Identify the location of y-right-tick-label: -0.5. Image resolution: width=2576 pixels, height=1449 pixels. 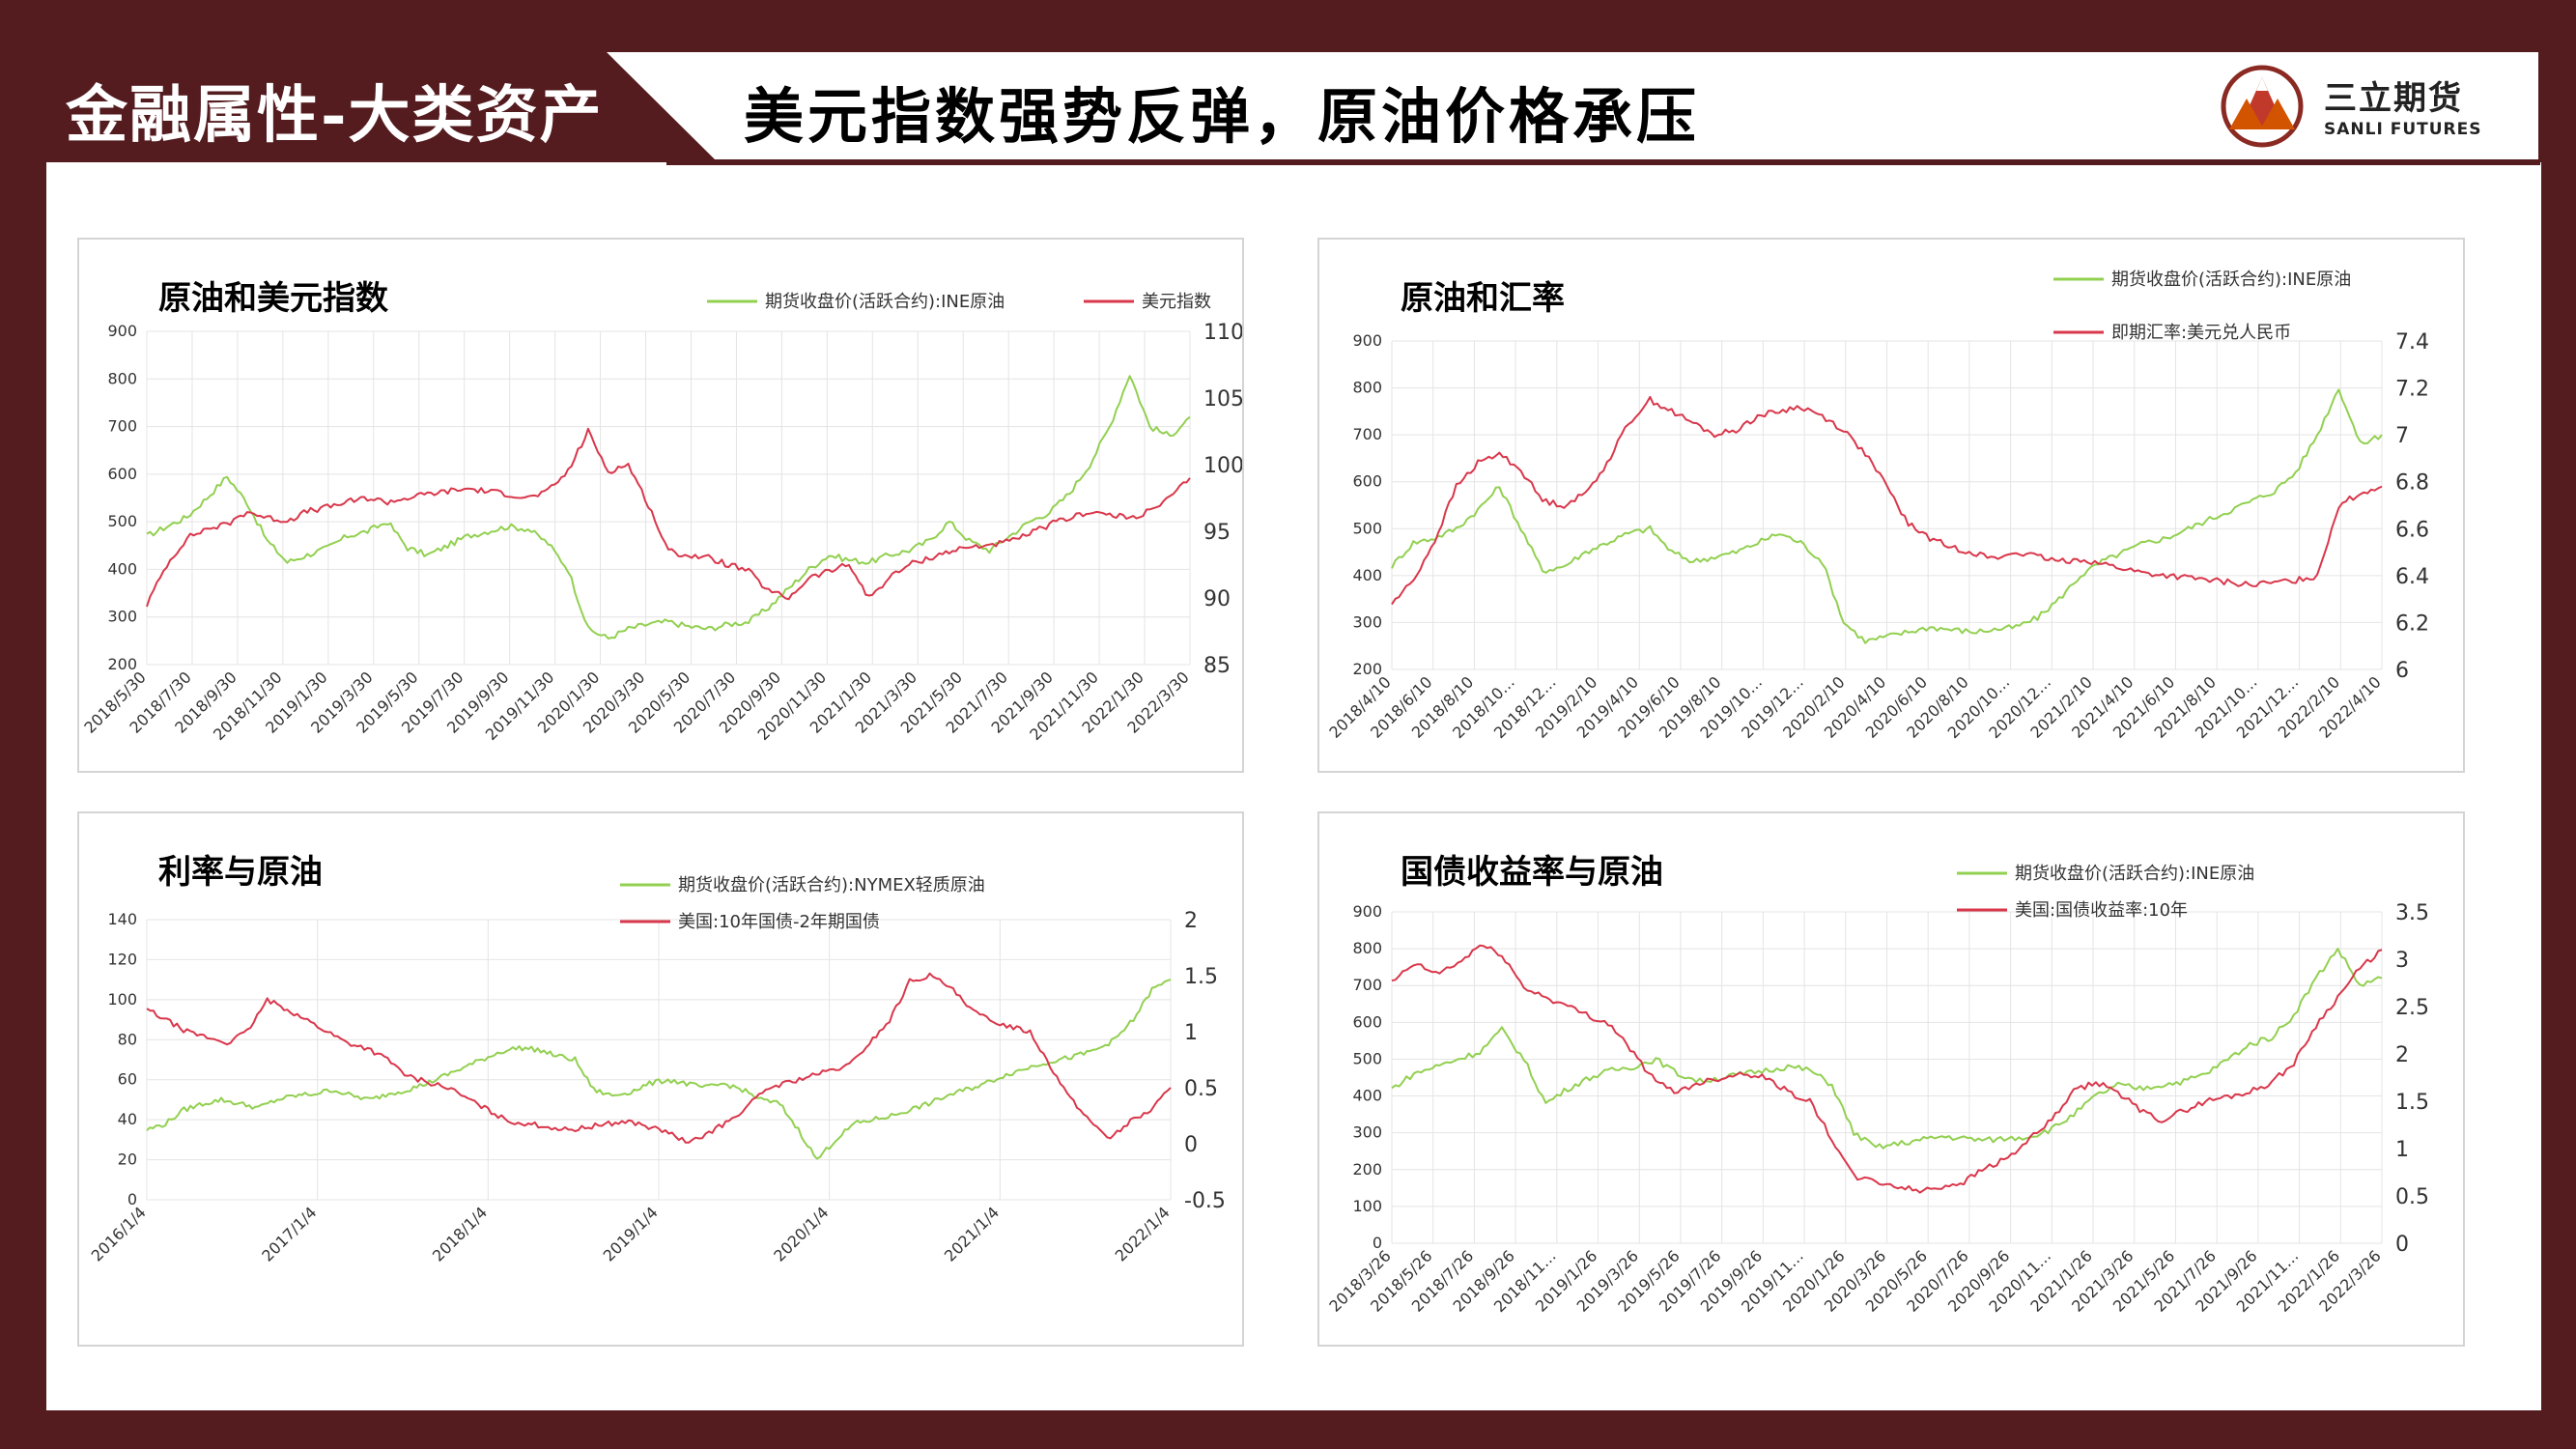
(1205, 1201).